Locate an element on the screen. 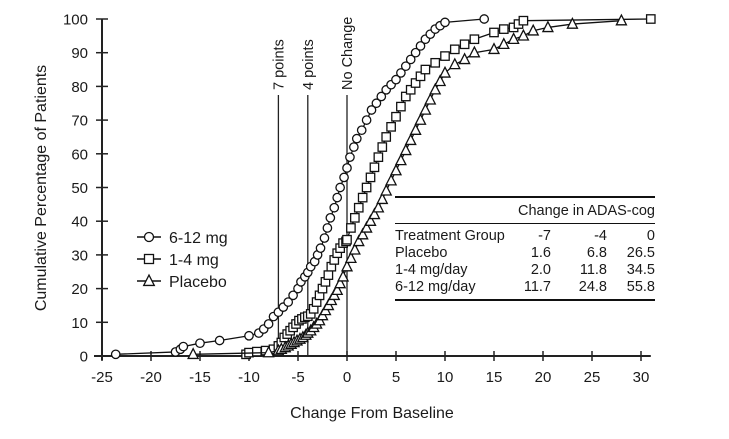 The height and width of the screenshot is (439, 729). table-header-cell: -7 is located at coordinates (544, 236).